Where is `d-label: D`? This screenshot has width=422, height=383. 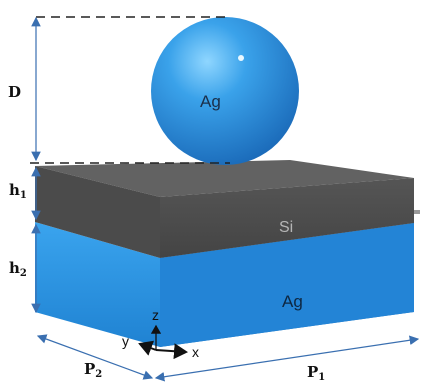
d-label: D is located at coordinates (14, 92).